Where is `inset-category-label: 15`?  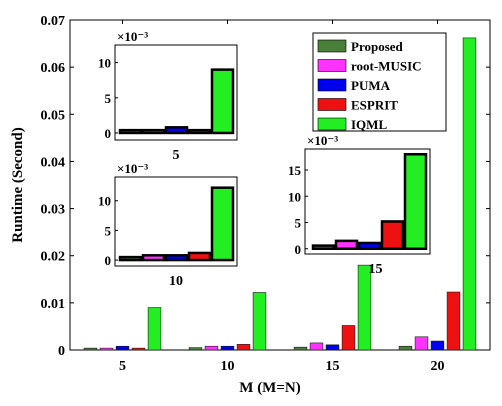 inset-category-label: 15 is located at coordinates (376, 269).